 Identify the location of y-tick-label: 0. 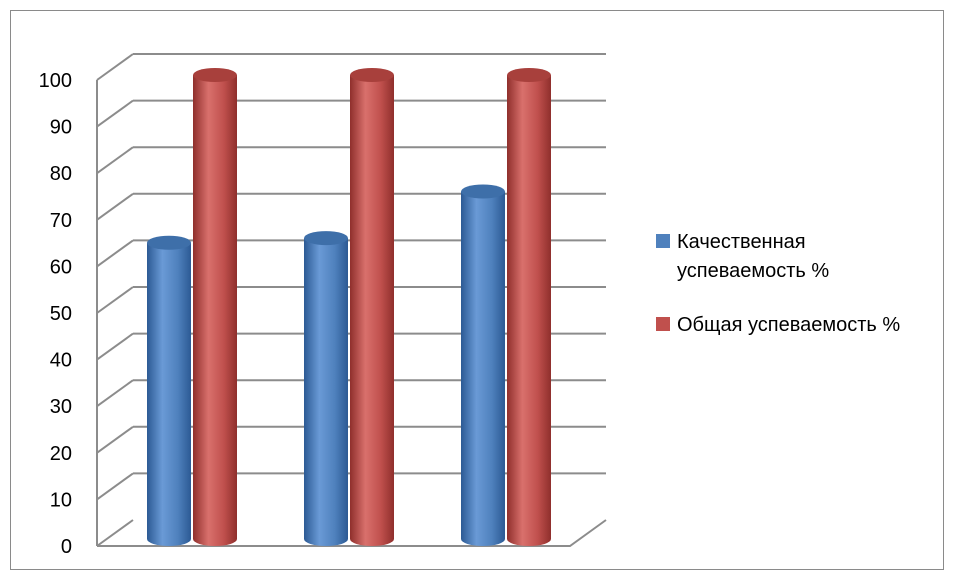
(66, 547).